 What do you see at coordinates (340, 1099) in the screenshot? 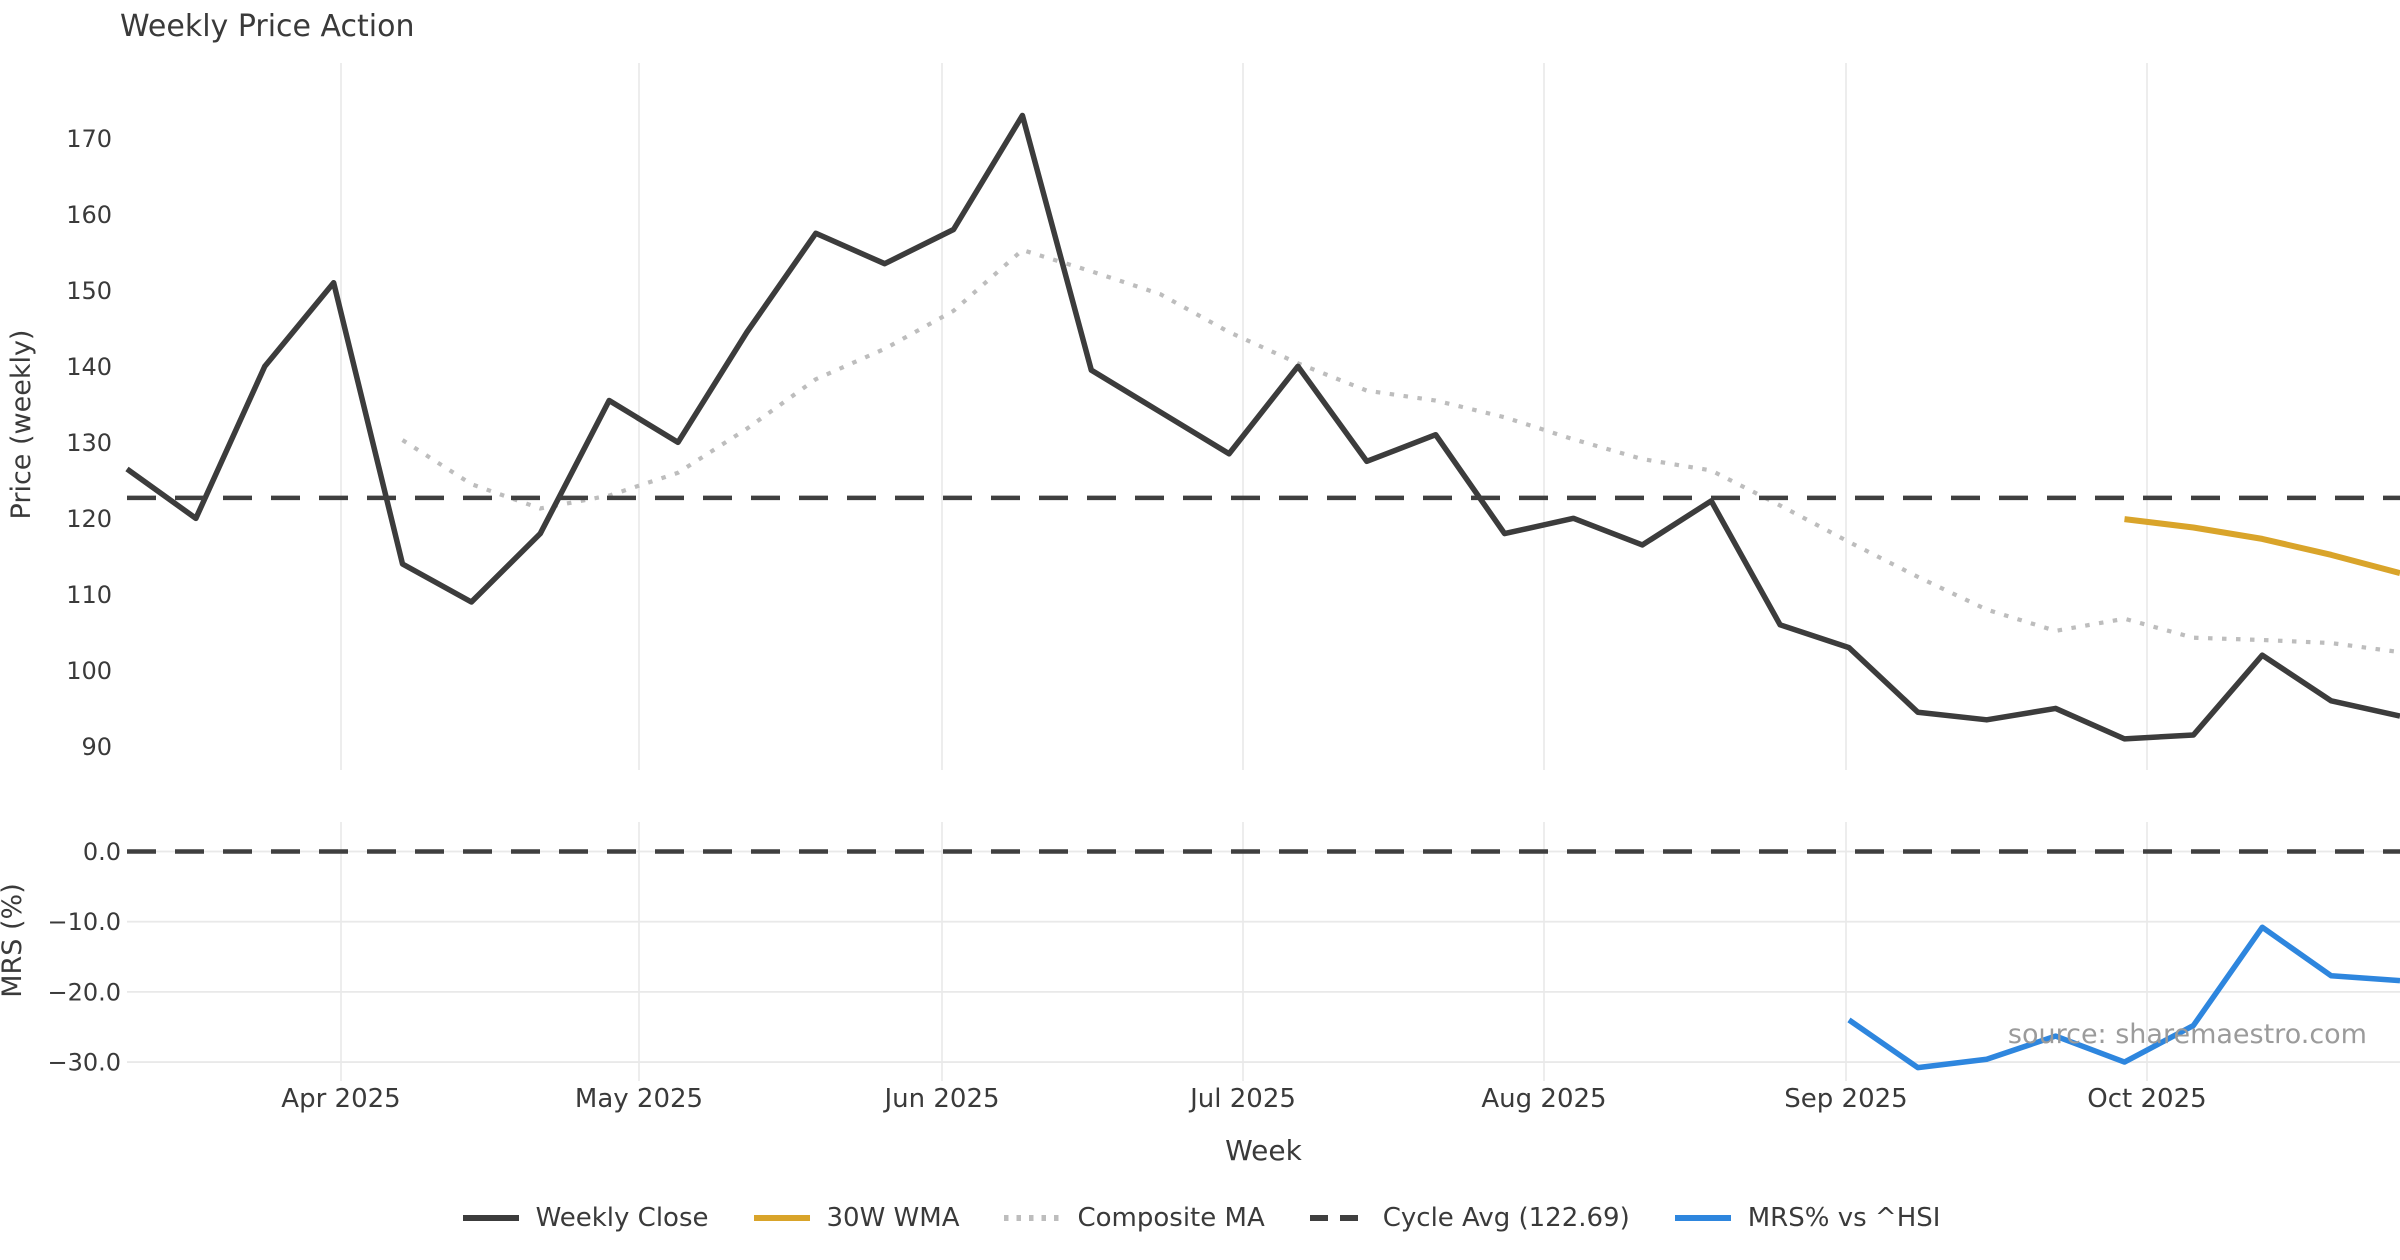
I see `x-tick-label: Apr 2025` at bounding box center [340, 1099].